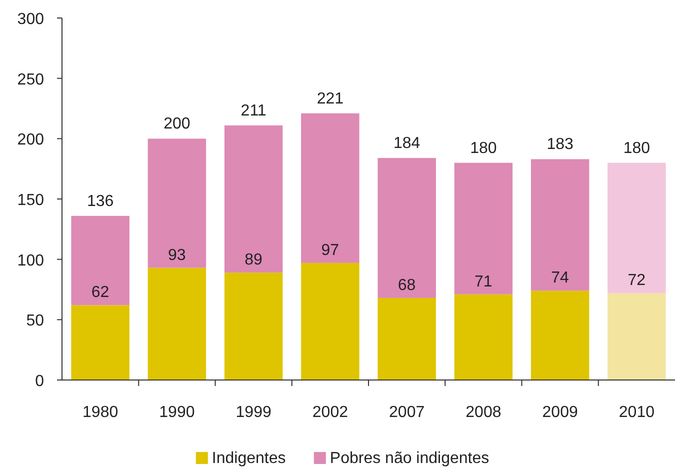 This screenshot has width=689, height=471. I want to click on total-label: 183, so click(560, 145).